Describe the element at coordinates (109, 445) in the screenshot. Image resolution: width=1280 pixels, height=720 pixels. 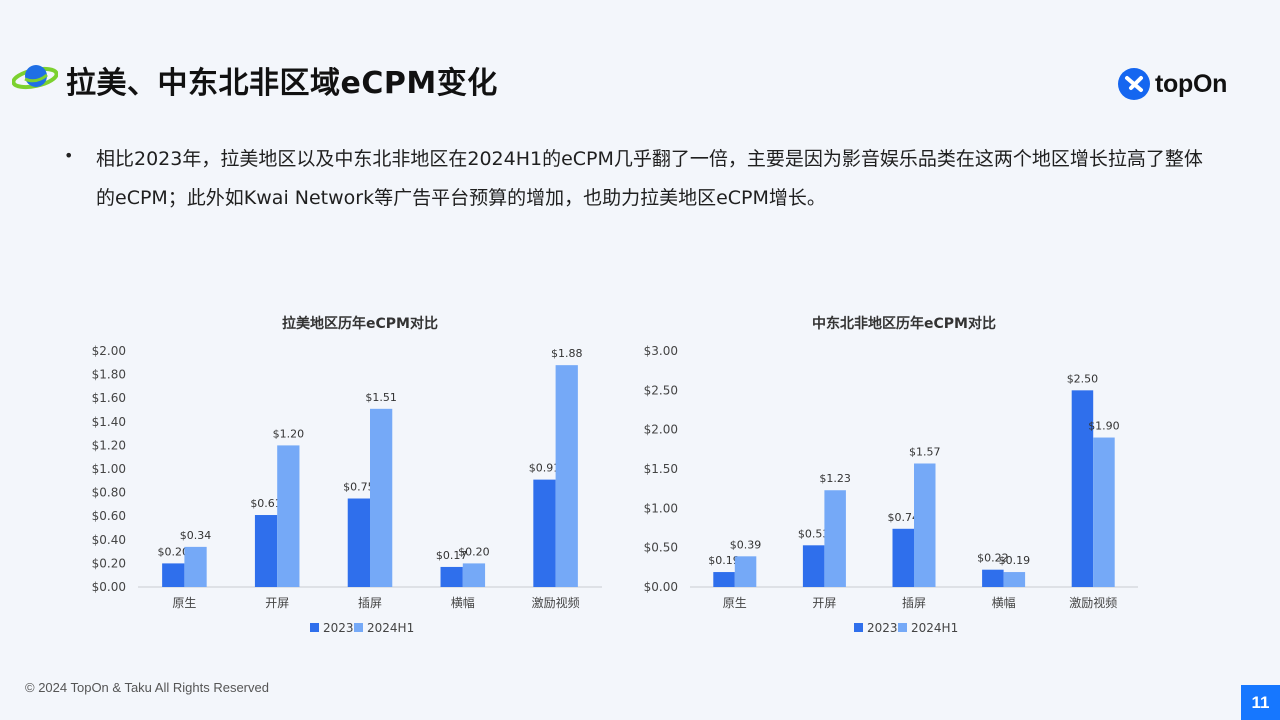
I see `y-tick-label: $1.20` at that location.